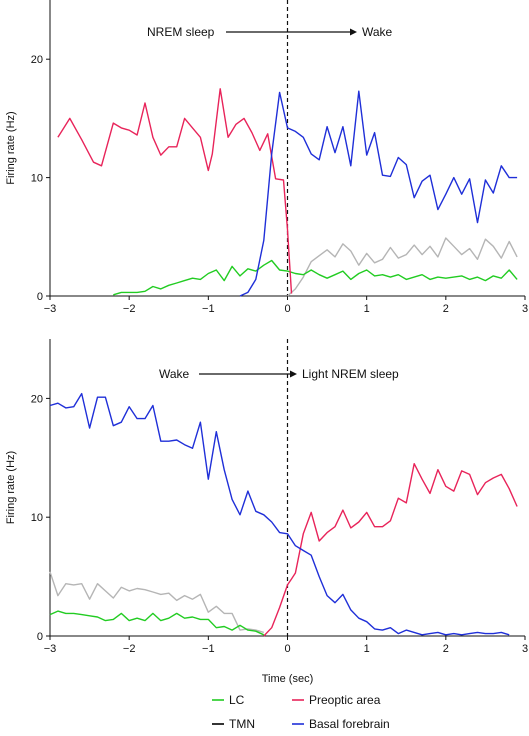 Image resolution: width=529 pixels, height=736 pixels. What do you see at coordinates (349, 724) in the screenshot?
I see `legend-label-basal-forebrain: Basal forebrain` at bounding box center [349, 724].